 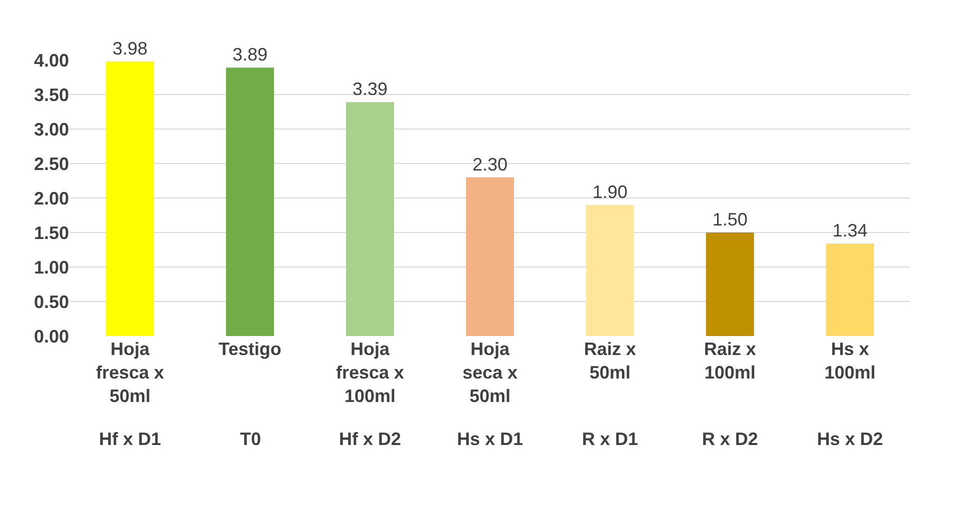 I want to click on data-label: 3.98, so click(x=130, y=48).